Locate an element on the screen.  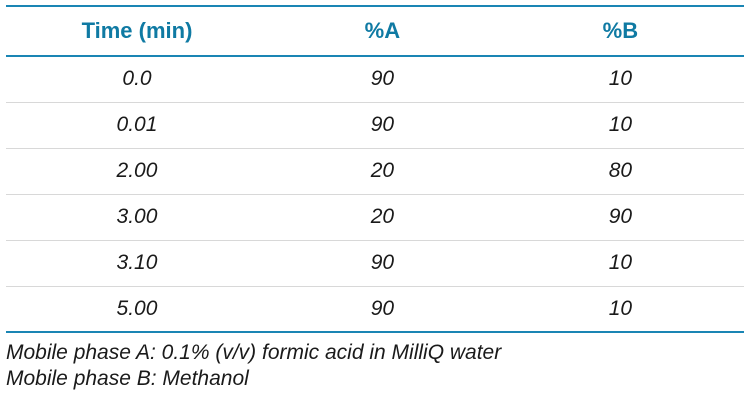
table-row: 0.0 90 10 is located at coordinates (375, 79).